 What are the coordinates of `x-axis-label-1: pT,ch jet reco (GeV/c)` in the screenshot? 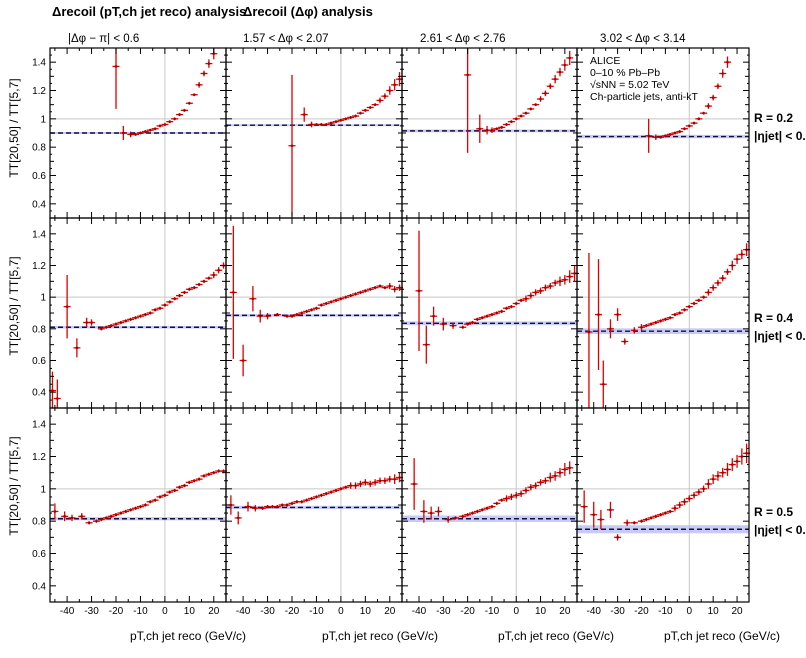 It's located at (188, 636).